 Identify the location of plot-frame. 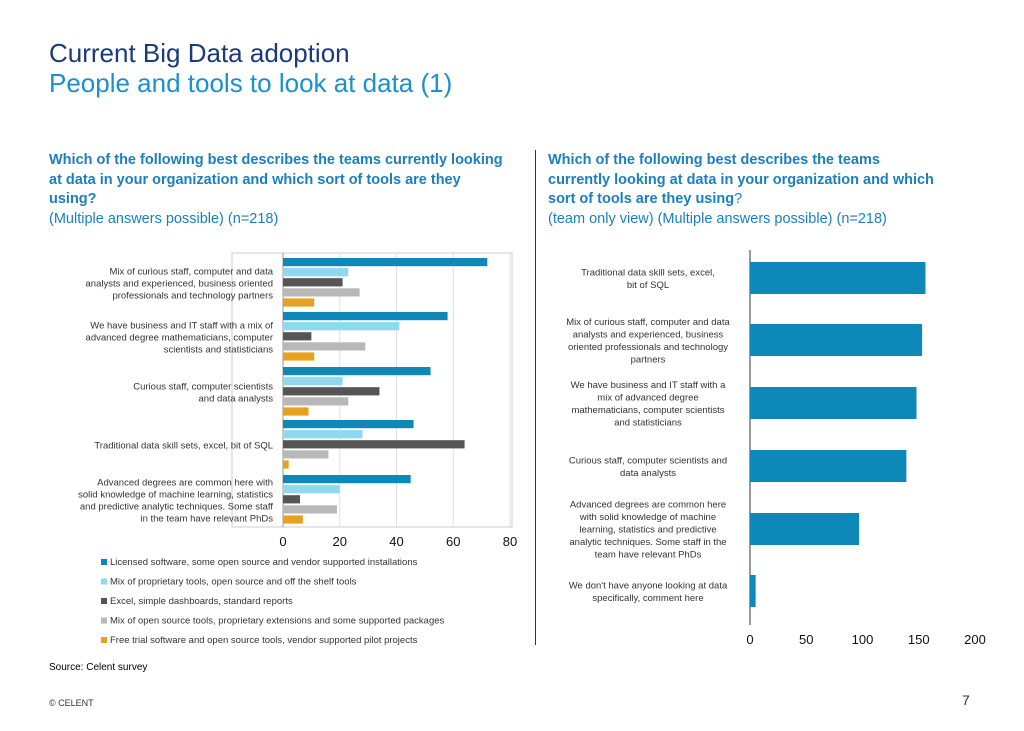
(372, 390).